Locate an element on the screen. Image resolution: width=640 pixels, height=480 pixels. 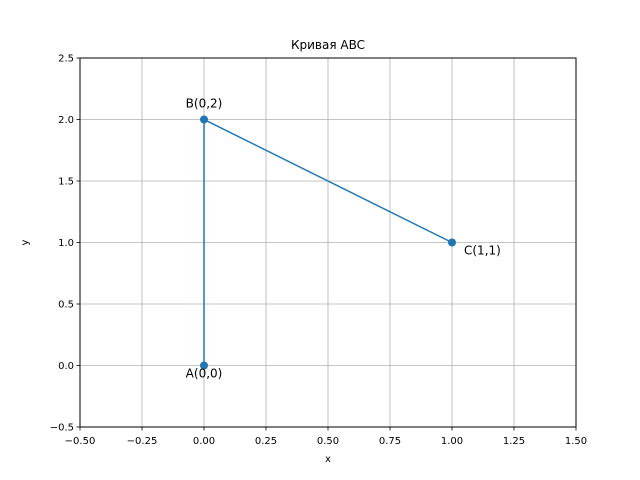
y-axis-label: y is located at coordinates (25, 242).